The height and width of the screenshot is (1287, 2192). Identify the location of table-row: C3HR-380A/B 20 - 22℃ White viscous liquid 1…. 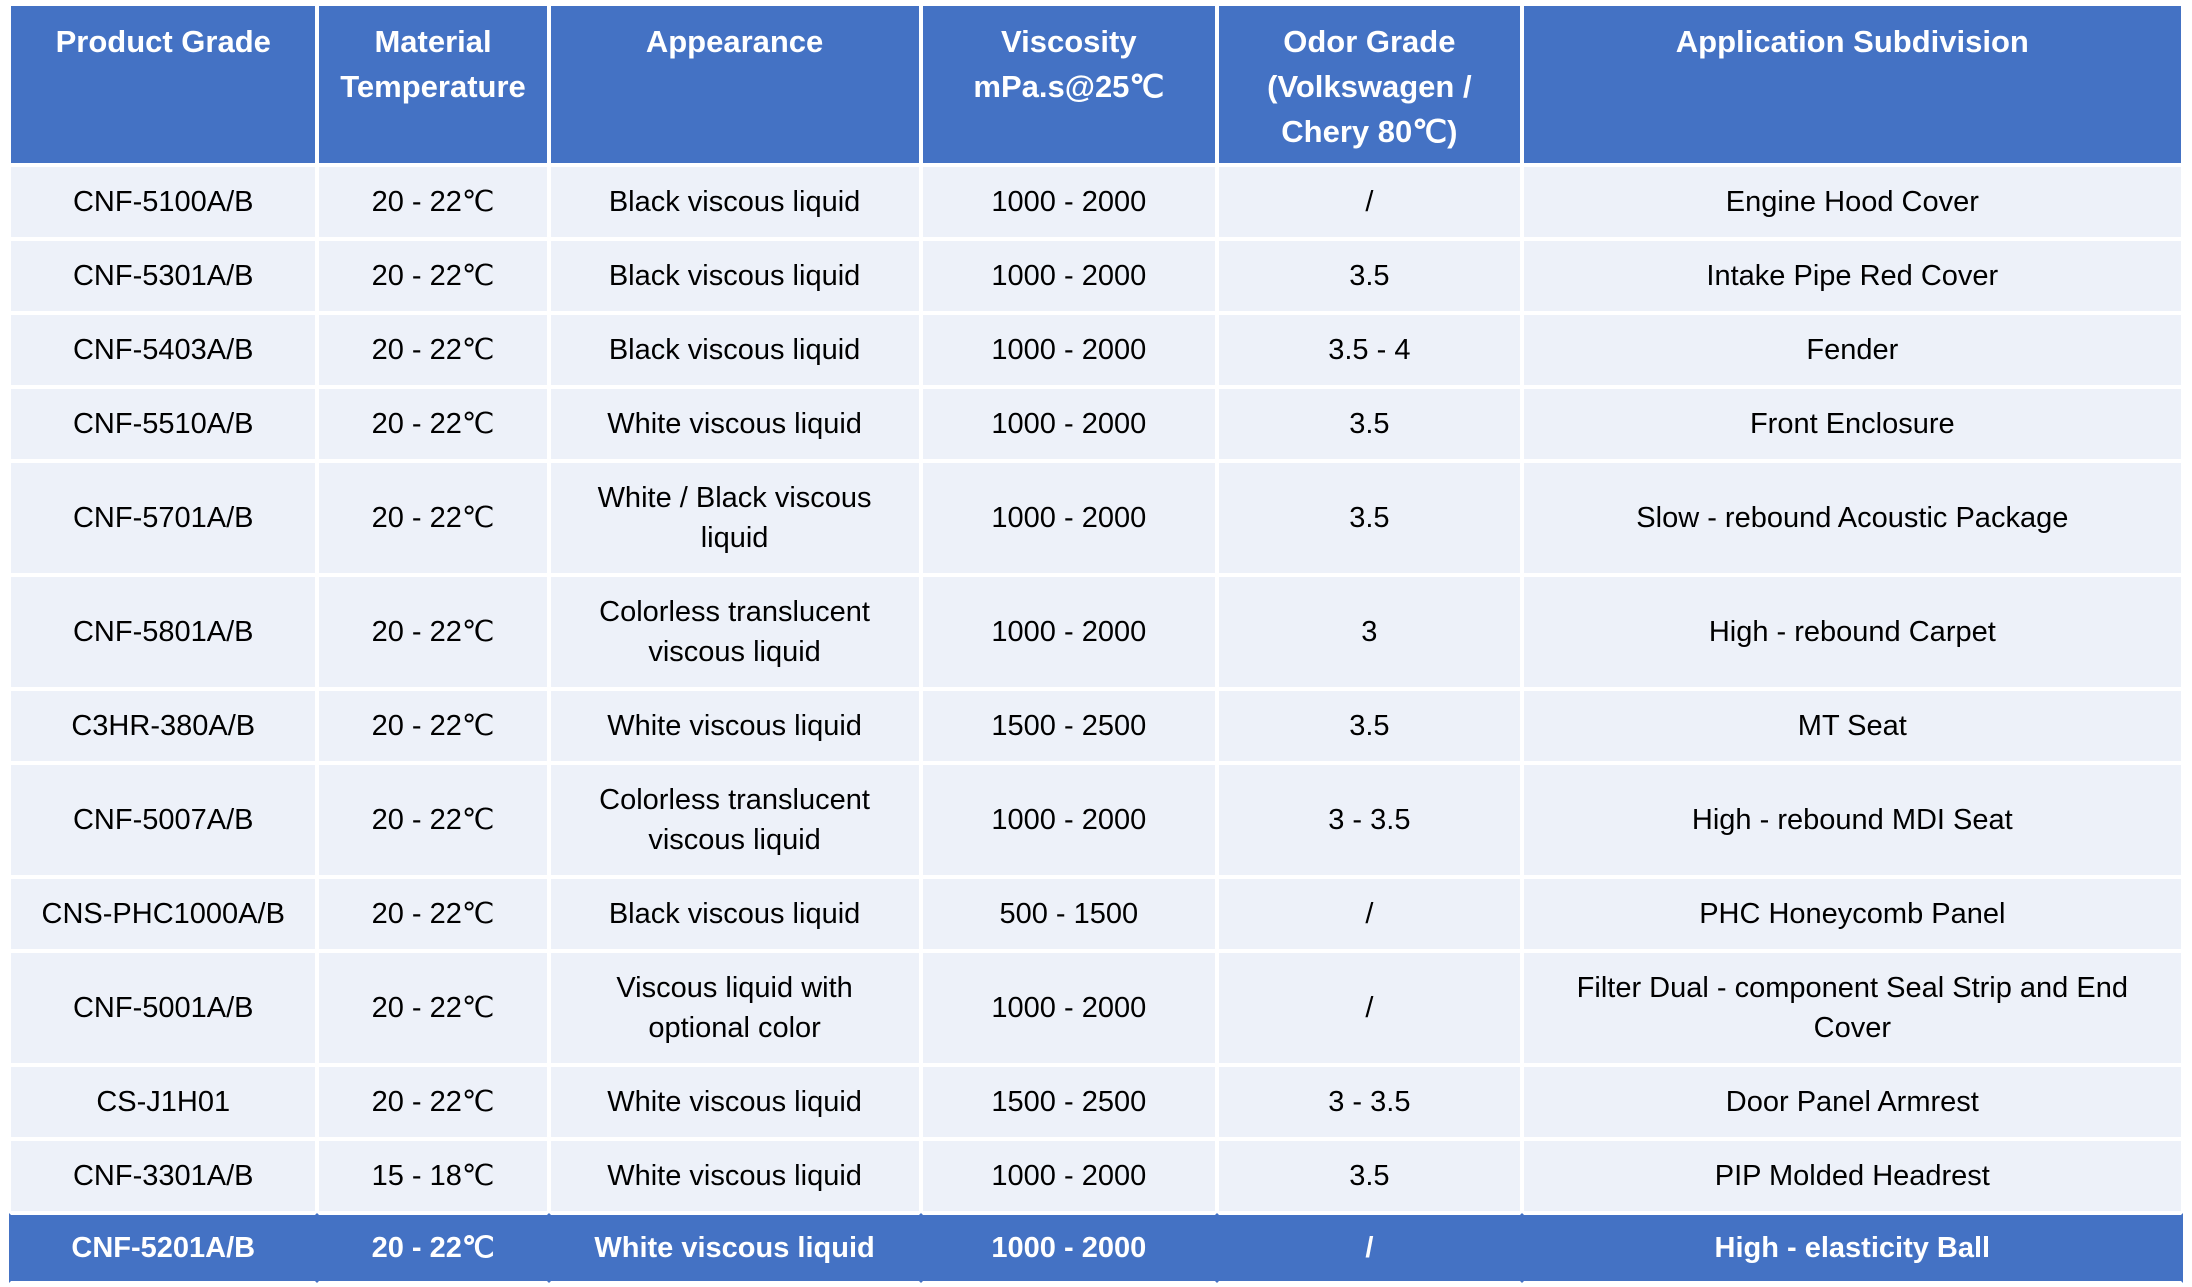
(1096, 725).